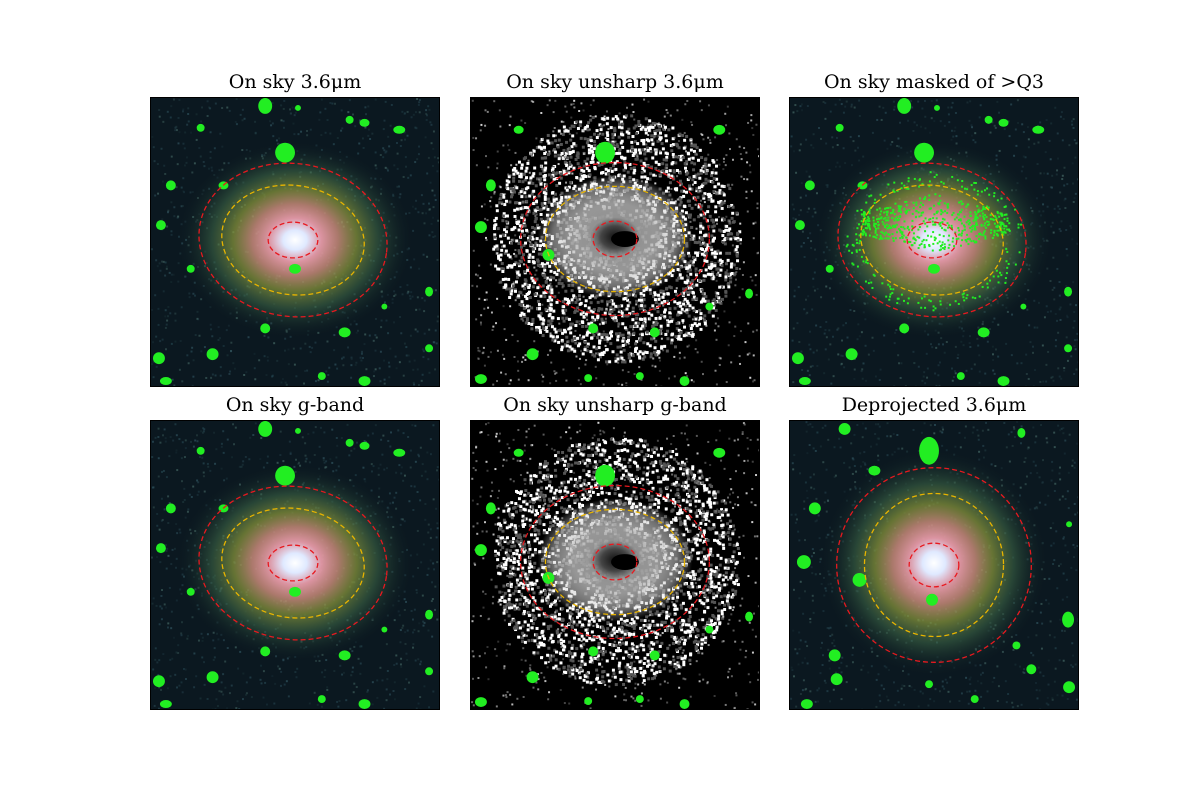 Image resolution: width=1200 pixels, height=800 pixels. I want to click on panel-unsharp-36um, so click(615, 242).